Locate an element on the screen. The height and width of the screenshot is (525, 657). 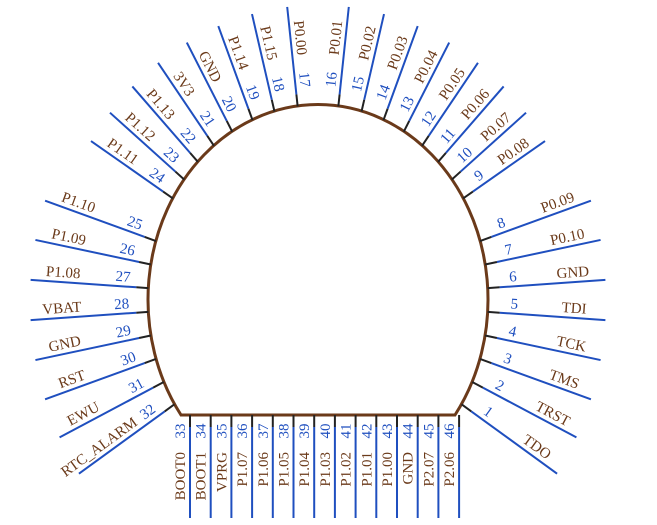
pin-label: P0.02 is located at coordinates (367, 43).